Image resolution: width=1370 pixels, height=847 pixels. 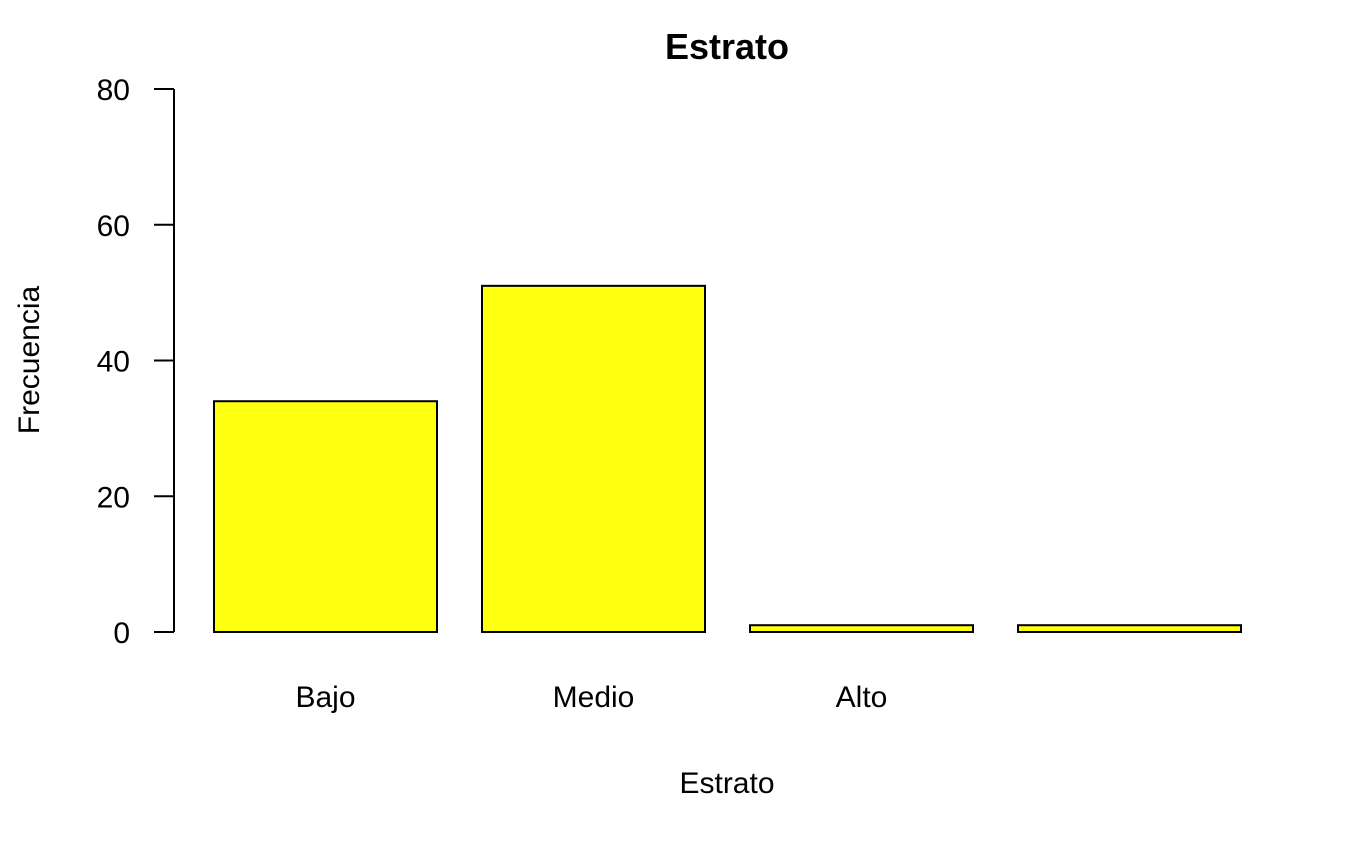 What do you see at coordinates (121, 633) in the screenshot?
I see `y-tick-label: 0` at bounding box center [121, 633].